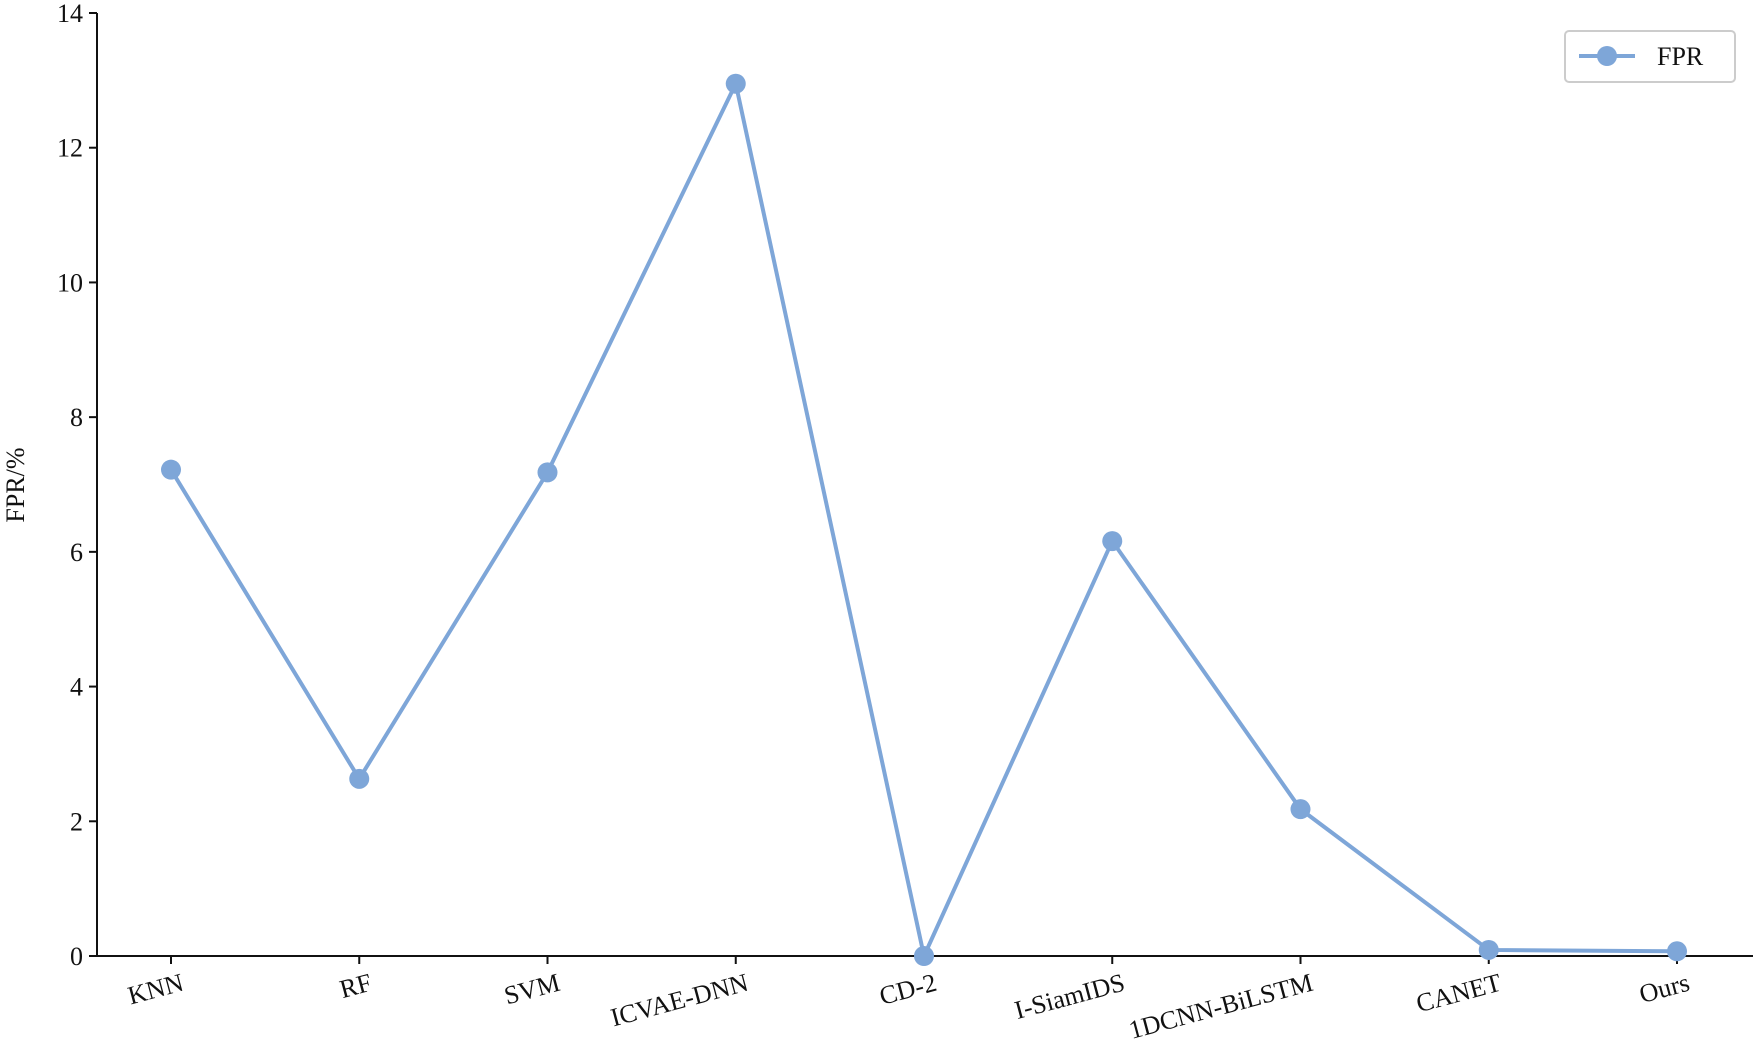 The width and height of the screenshot is (1756, 1062). Describe the element at coordinates (76, 956) in the screenshot. I see `y-tick-label: 0` at that location.